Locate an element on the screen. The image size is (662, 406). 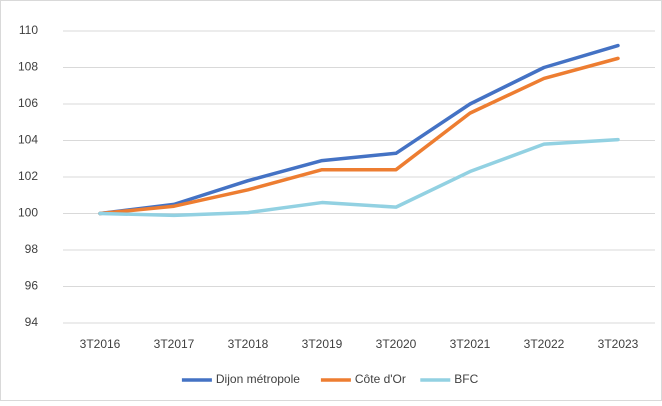
x-tick-label: 3T2017 is located at coordinates (174, 344).